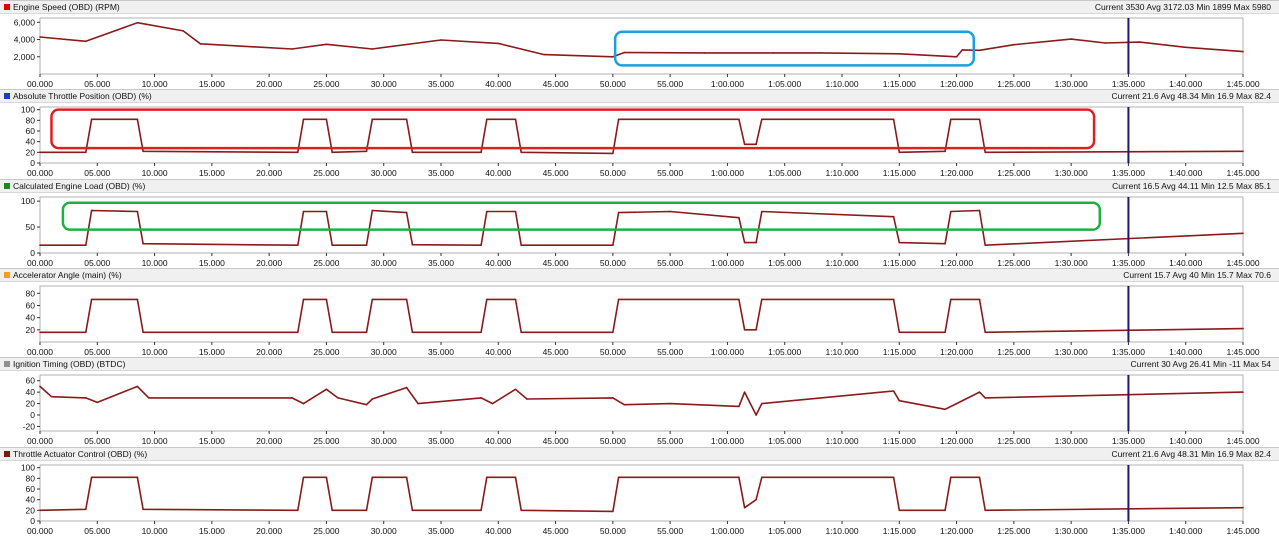 This screenshot has height=536, width=1279. I want to click on x-tick-label: 00.000, so click(40, 84).